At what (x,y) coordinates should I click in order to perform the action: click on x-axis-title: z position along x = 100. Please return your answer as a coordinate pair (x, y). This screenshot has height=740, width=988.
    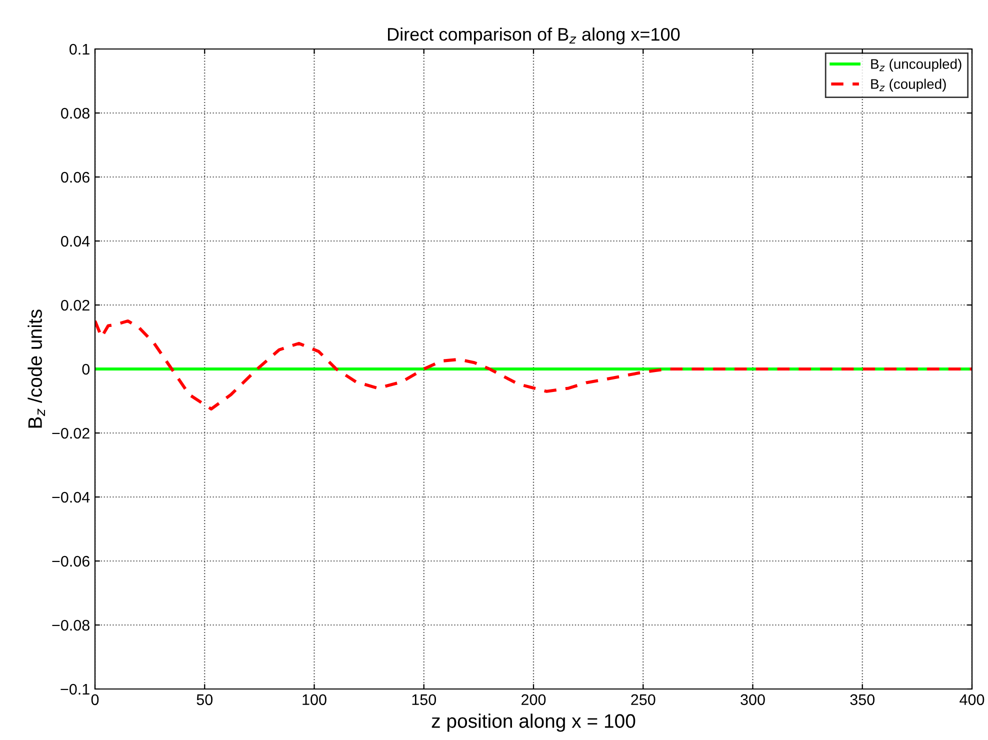
    Looking at the image, I should click on (534, 723).